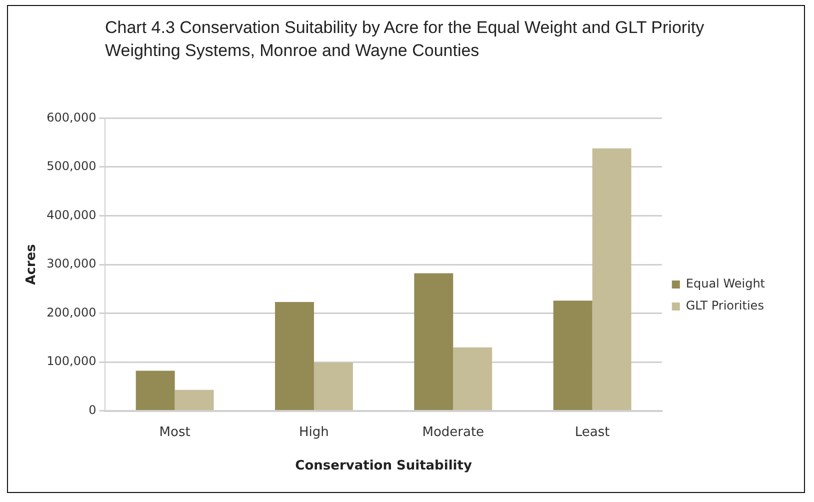  What do you see at coordinates (592, 432) in the screenshot?
I see `x-tick-label: Least` at bounding box center [592, 432].